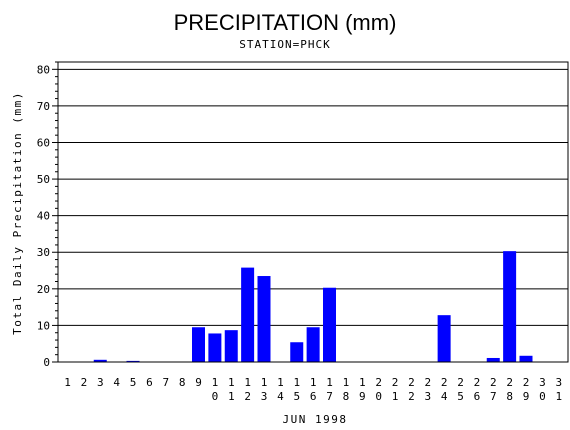  I want to click on chart-subtitle: STATION=PHCK, so click(284, 44).